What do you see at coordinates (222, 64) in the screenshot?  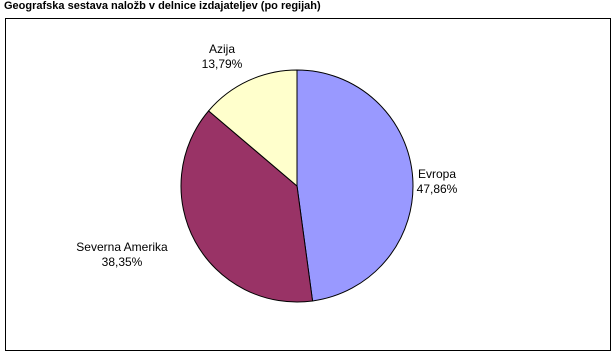 I see `slice-value-label: 13,79%` at bounding box center [222, 64].